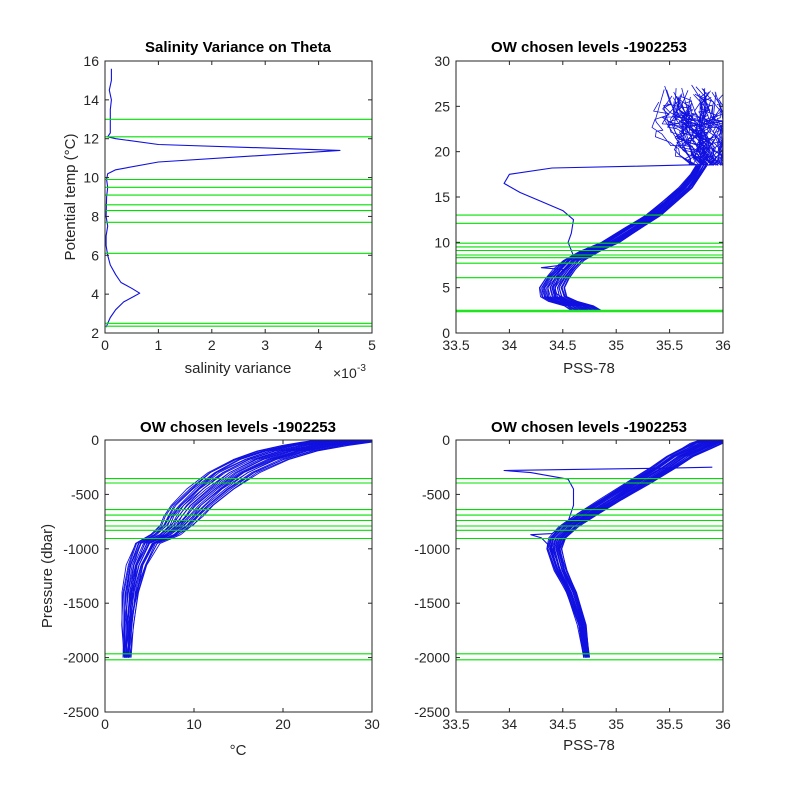 Image resolution: width=800 pixels, height=800 pixels. I want to click on x-tick-label: 30, so click(372, 724).